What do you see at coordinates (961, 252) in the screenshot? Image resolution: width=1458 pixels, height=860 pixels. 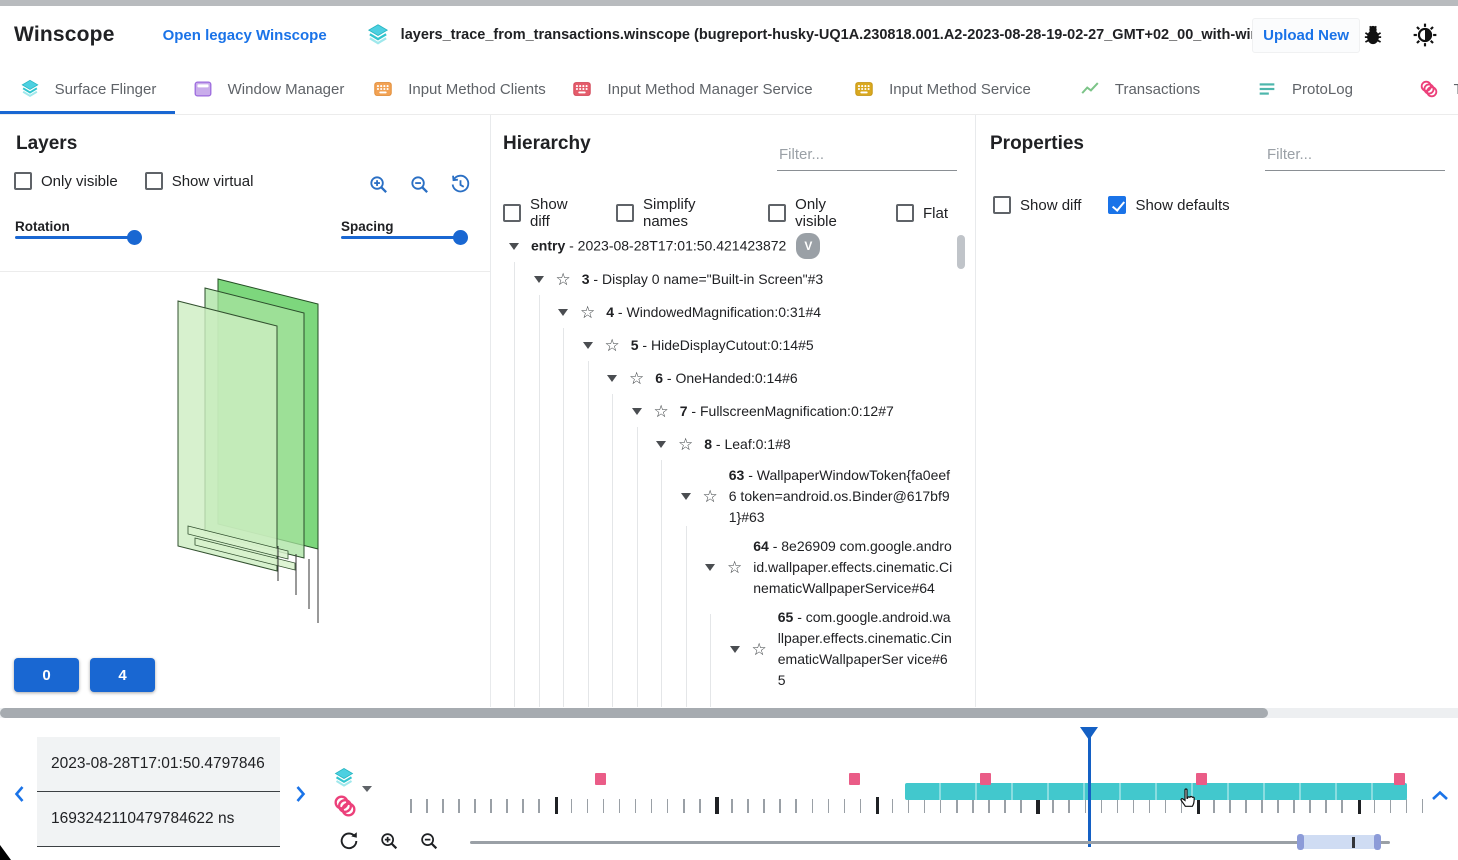 I see `hierarchy-scrollbar` at bounding box center [961, 252].